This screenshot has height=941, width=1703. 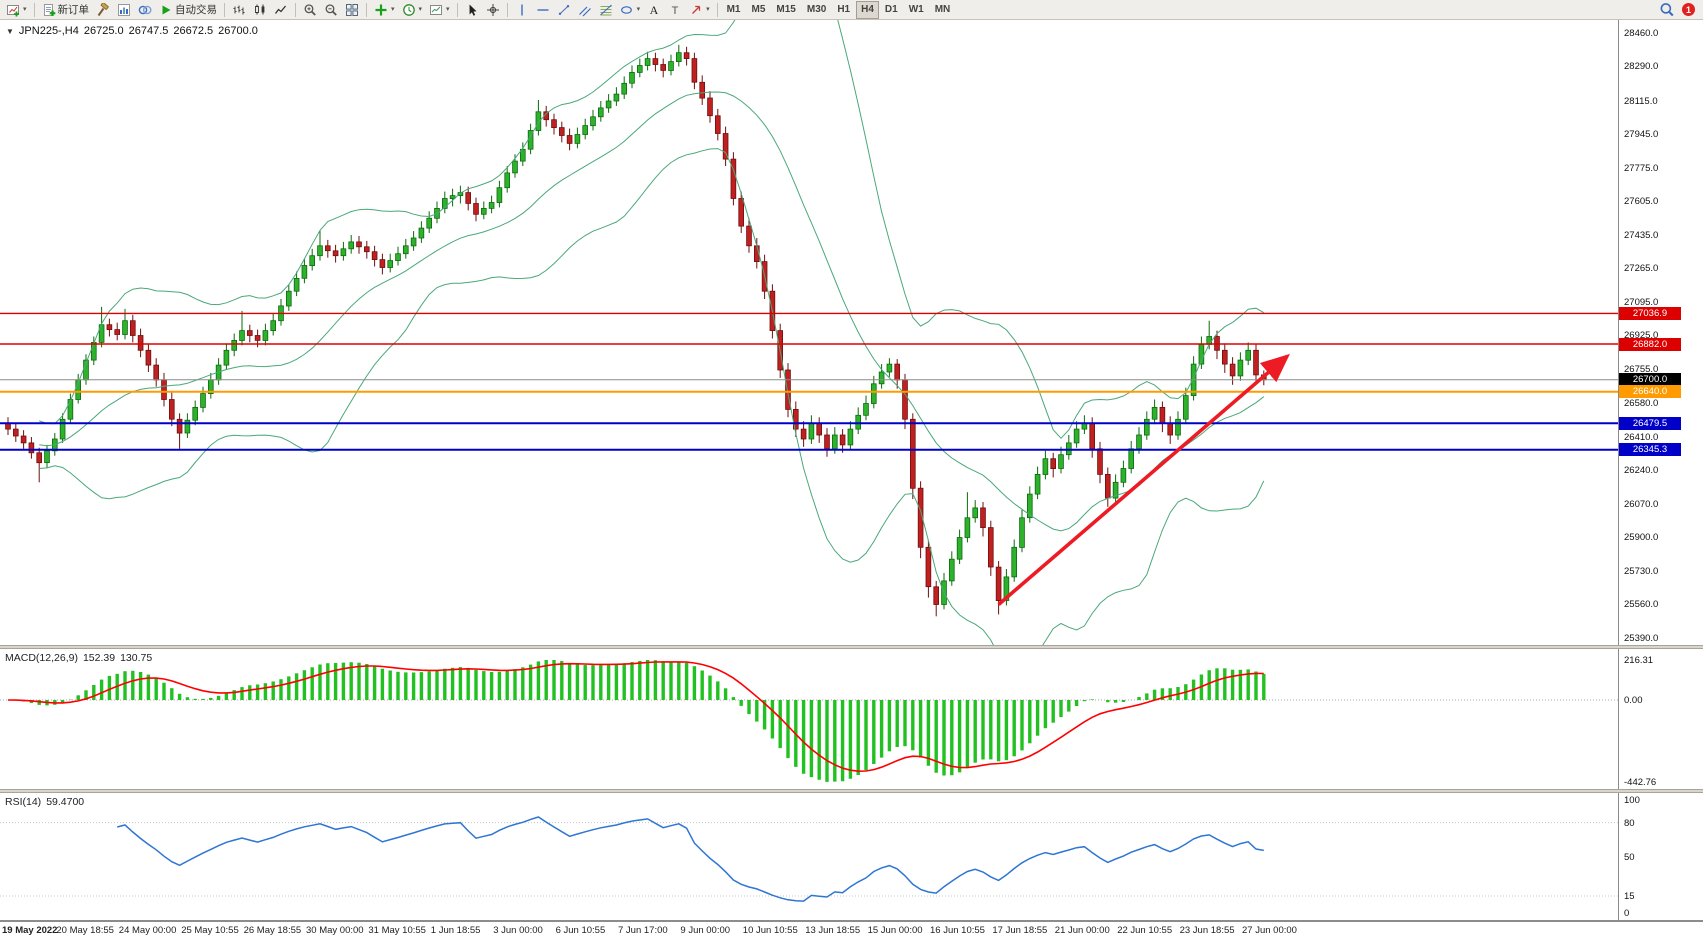 I want to click on bars-icon, so click(x=239, y=9).